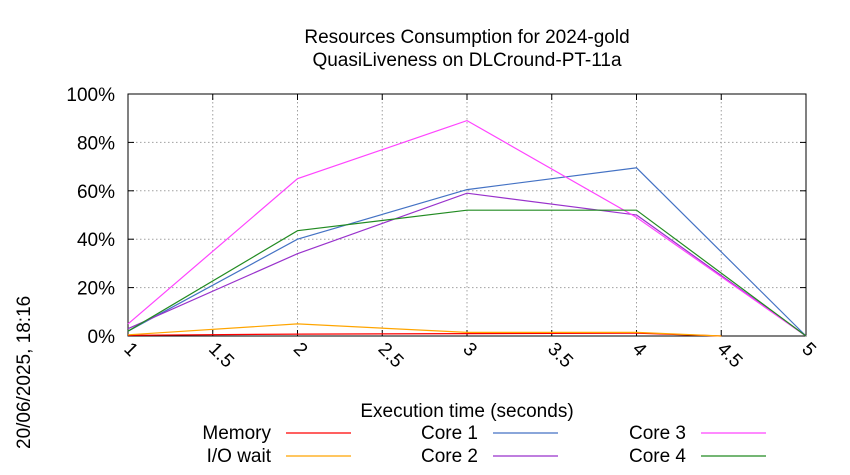 This screenshot has width=850, height=475. I want to click on y-tick-label: 0%, so click(102, 337).